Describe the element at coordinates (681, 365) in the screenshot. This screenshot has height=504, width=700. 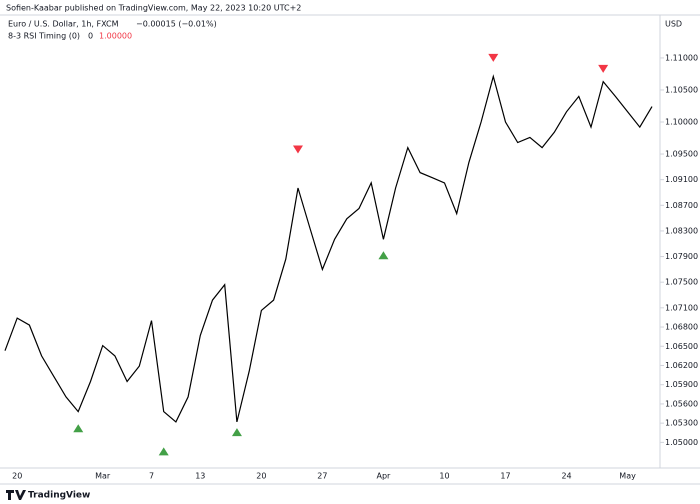
I see `y-tick-label: 1.06200` at that location.